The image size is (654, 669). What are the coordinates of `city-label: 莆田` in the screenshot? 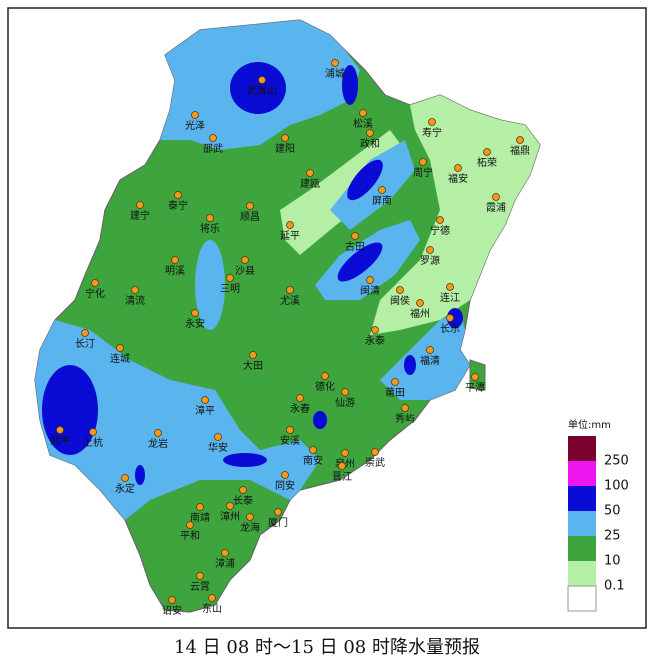 It's located at (395, 392).